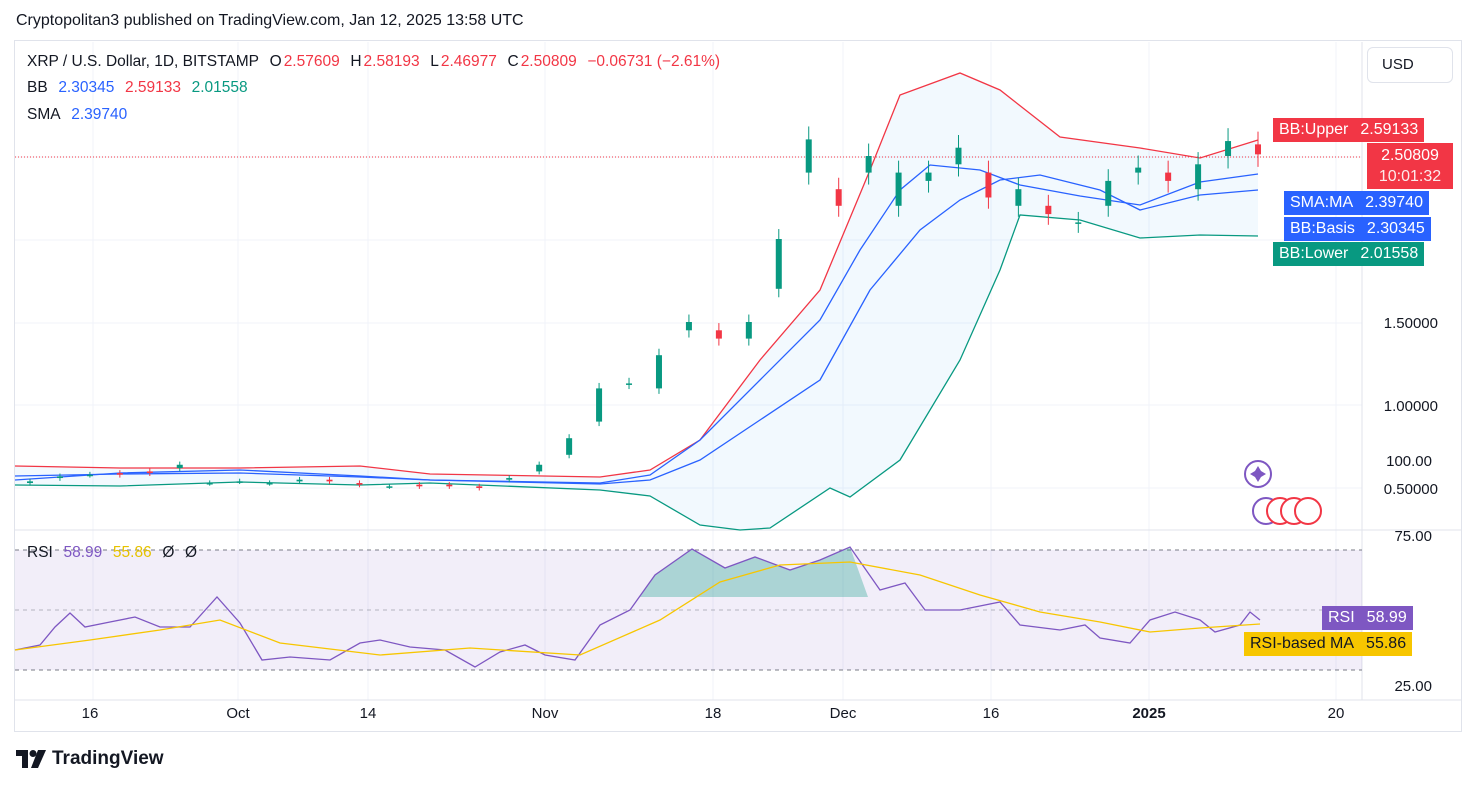 Image resolution: width=1476 pixels, height=785 pixels. I want to click on bb-lower-badge: BB:Lower 2.01558, so click(1349, 254).